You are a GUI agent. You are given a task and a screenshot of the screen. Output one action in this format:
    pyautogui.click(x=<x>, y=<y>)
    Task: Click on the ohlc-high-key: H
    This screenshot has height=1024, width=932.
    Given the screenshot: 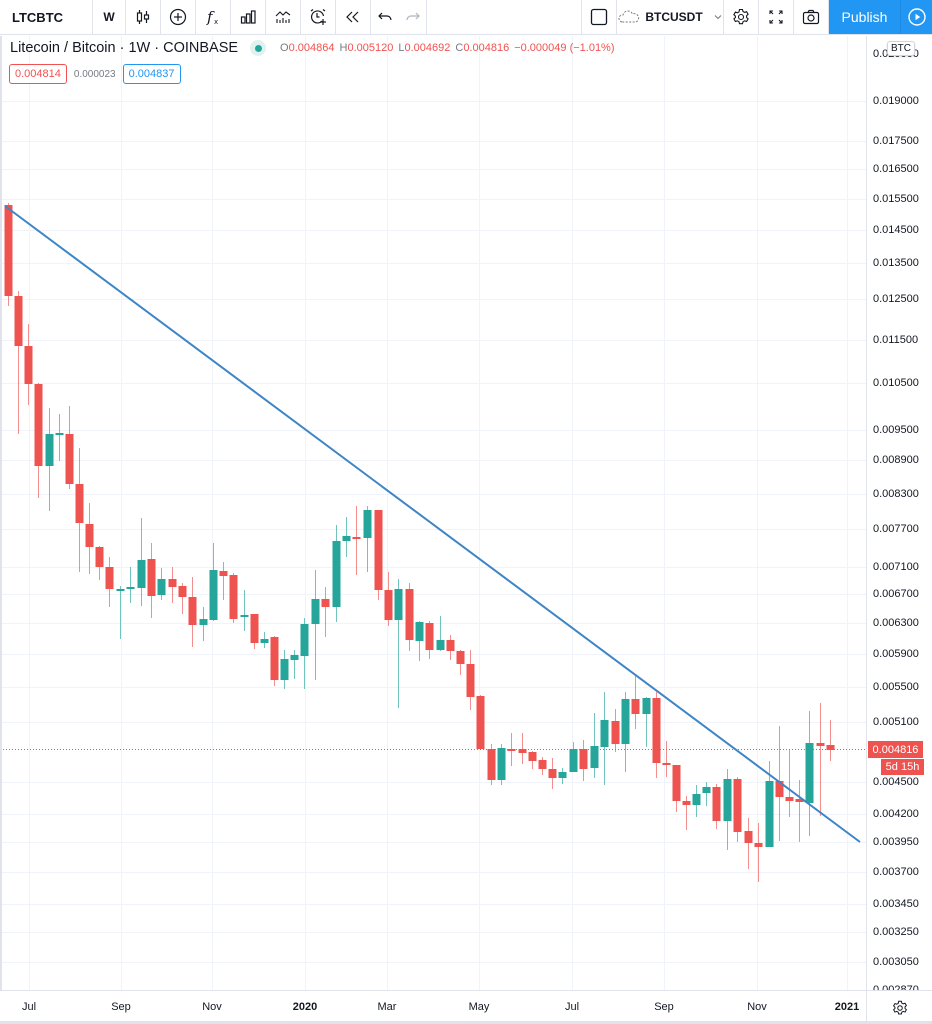 What is the action you would take?
    pyautogui.click(x=343, y=48)
    